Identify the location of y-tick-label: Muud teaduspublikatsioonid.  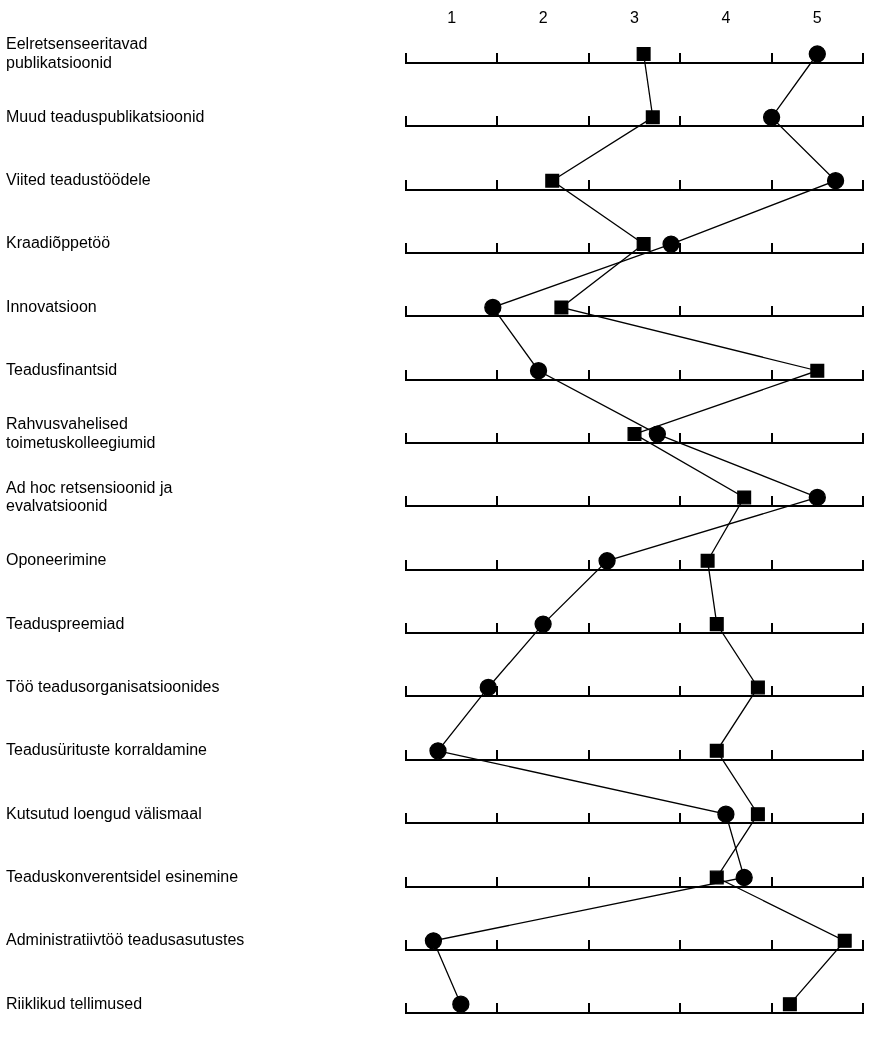
(105, 116).